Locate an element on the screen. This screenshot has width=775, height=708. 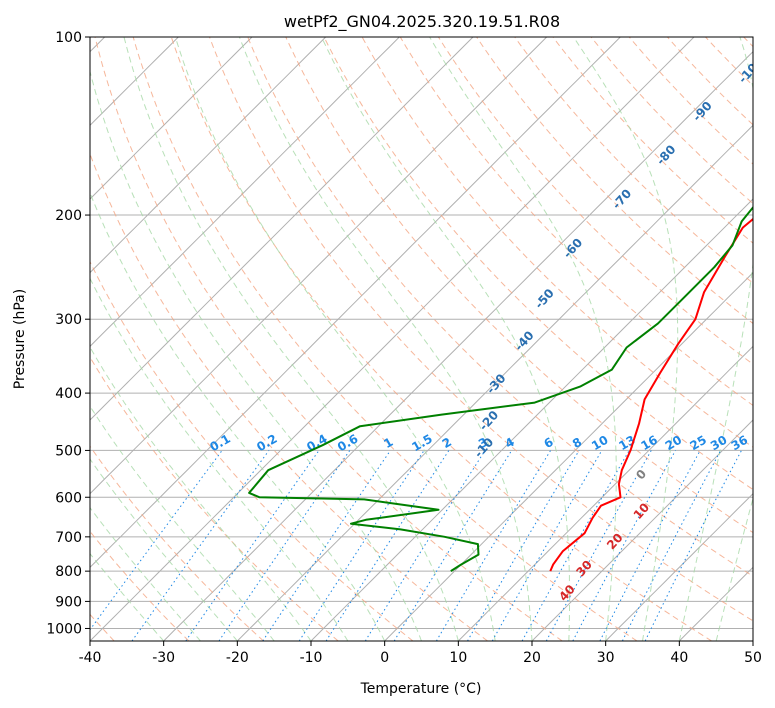
x-tick-label: 50 is located at coordinates (753, 658).